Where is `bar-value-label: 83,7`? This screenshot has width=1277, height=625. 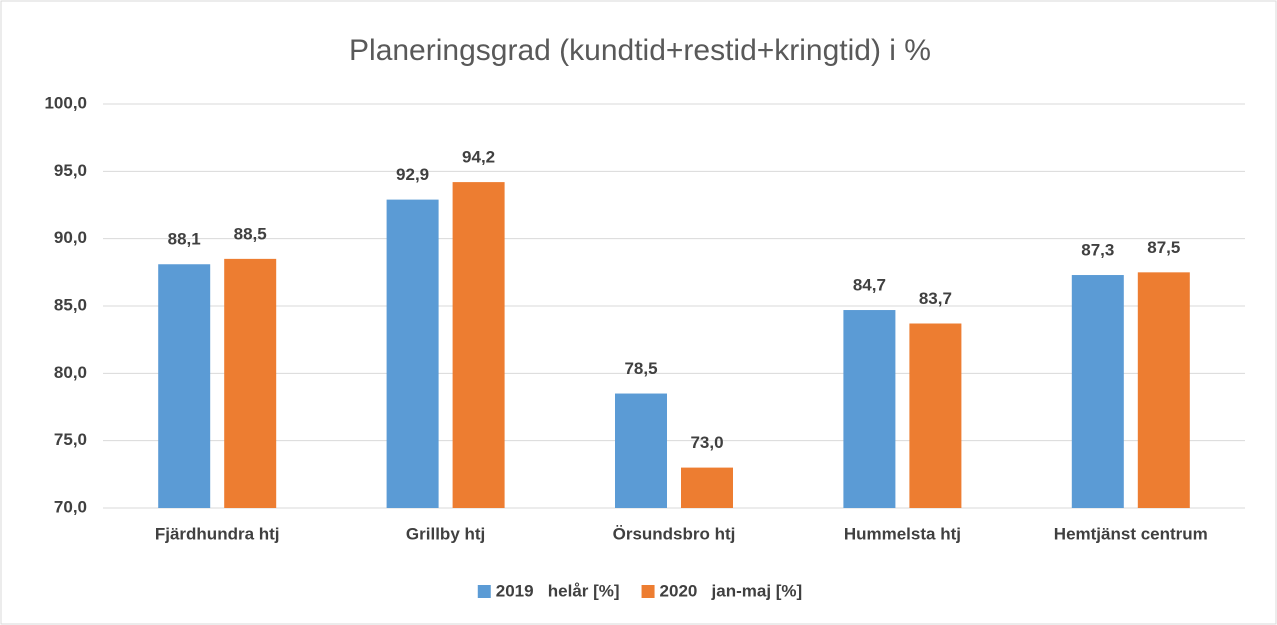
bar-value-label: 83,7 is located at coordinates (935, 298).